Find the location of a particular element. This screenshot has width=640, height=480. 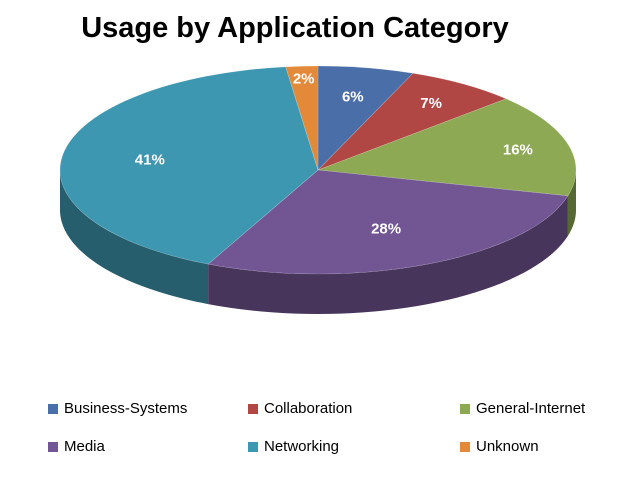

pie-slice-general-internet is located at coordinates (447, 147).